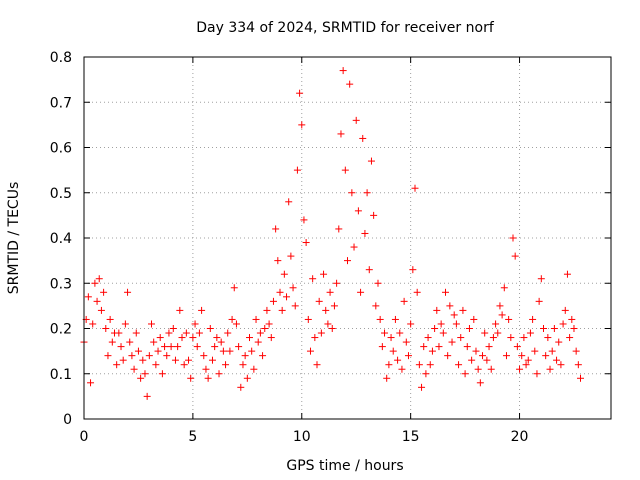 The height and width of the screenshot is (480, 640). Describe the element at coordinates (84, 437) in the screenshot. I see `x-tick-label: 0` at that location.